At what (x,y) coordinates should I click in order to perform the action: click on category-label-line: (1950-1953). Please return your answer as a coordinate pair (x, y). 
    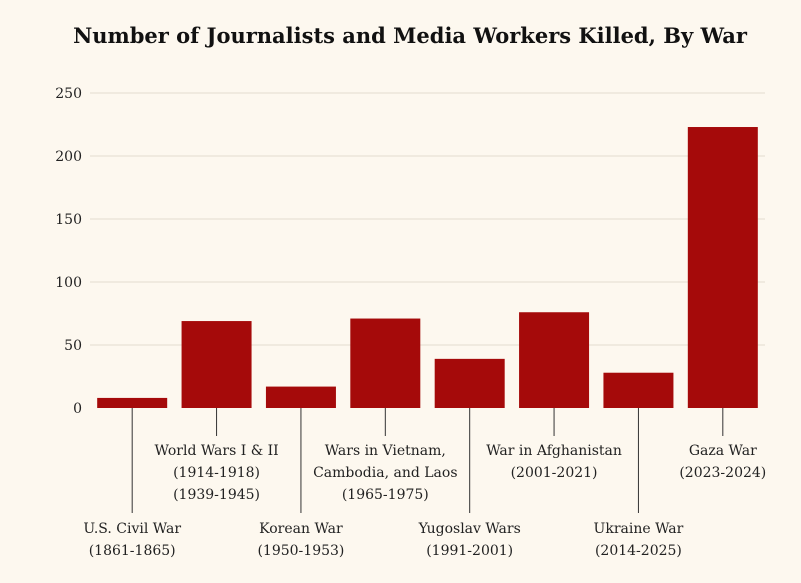
    Looking at the image, I should click on (300, 551).